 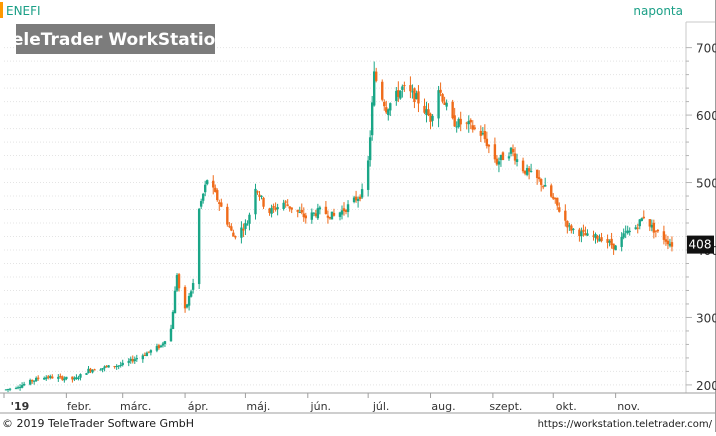 What do you see at coordinates (625, 424) in the screenshot?
I see `source-url: https://workstation.teletrader.com/` at bounding box center [625, 424].